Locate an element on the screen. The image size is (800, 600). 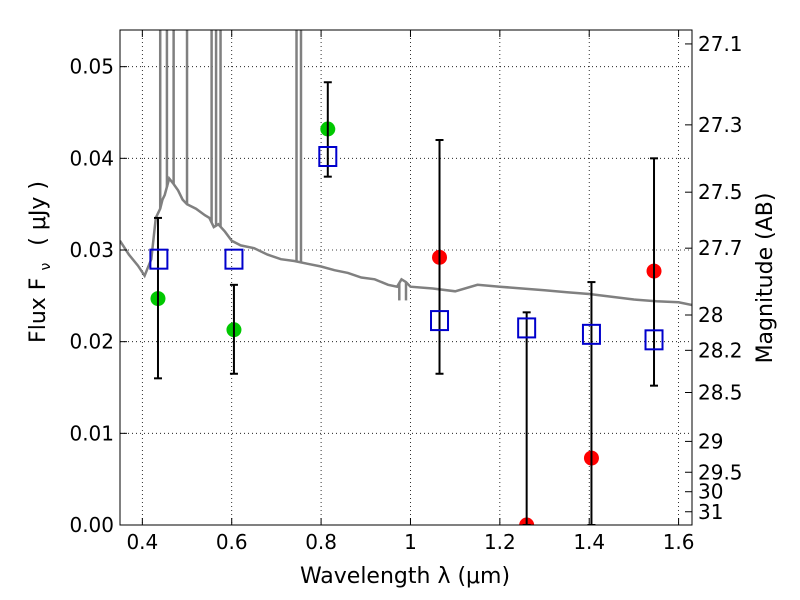
y-axis-label: Flux F ν ( μJy ) is located at coordinates (41, 262).